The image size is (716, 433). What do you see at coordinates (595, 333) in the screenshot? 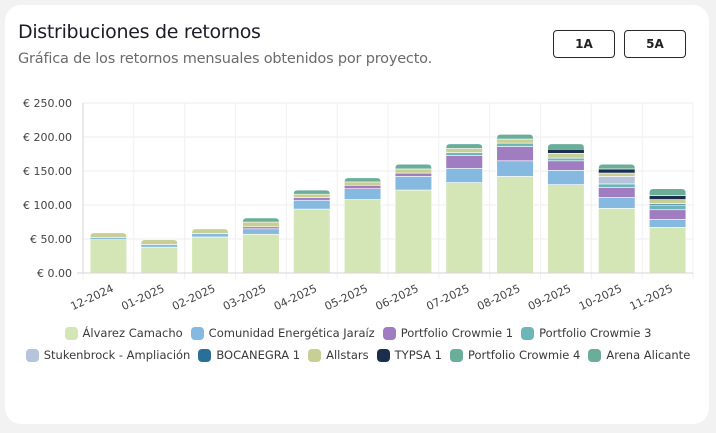
I see `legend-label: Portfolio Crowmie 3` at bounding box center [595, 333].